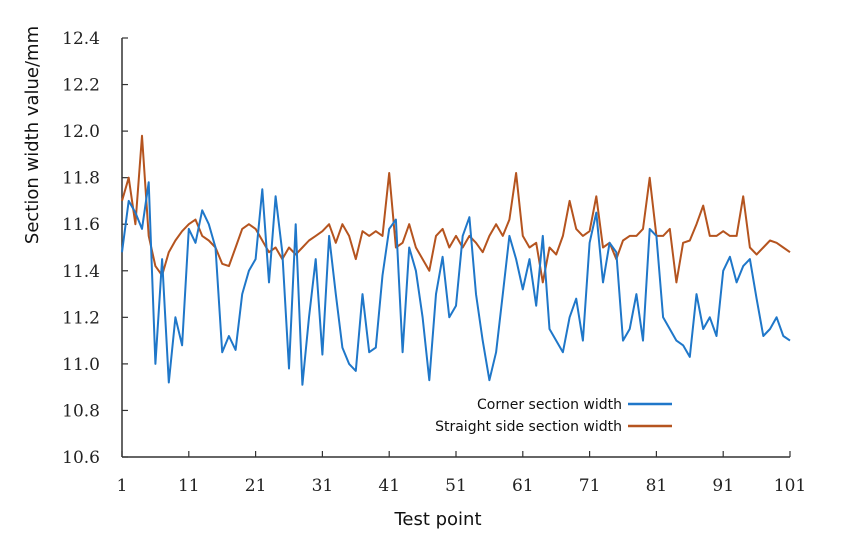  Describe the element at coordinates (389, 486) in the screenshot. I see `x-tick-label: 41` at that location.